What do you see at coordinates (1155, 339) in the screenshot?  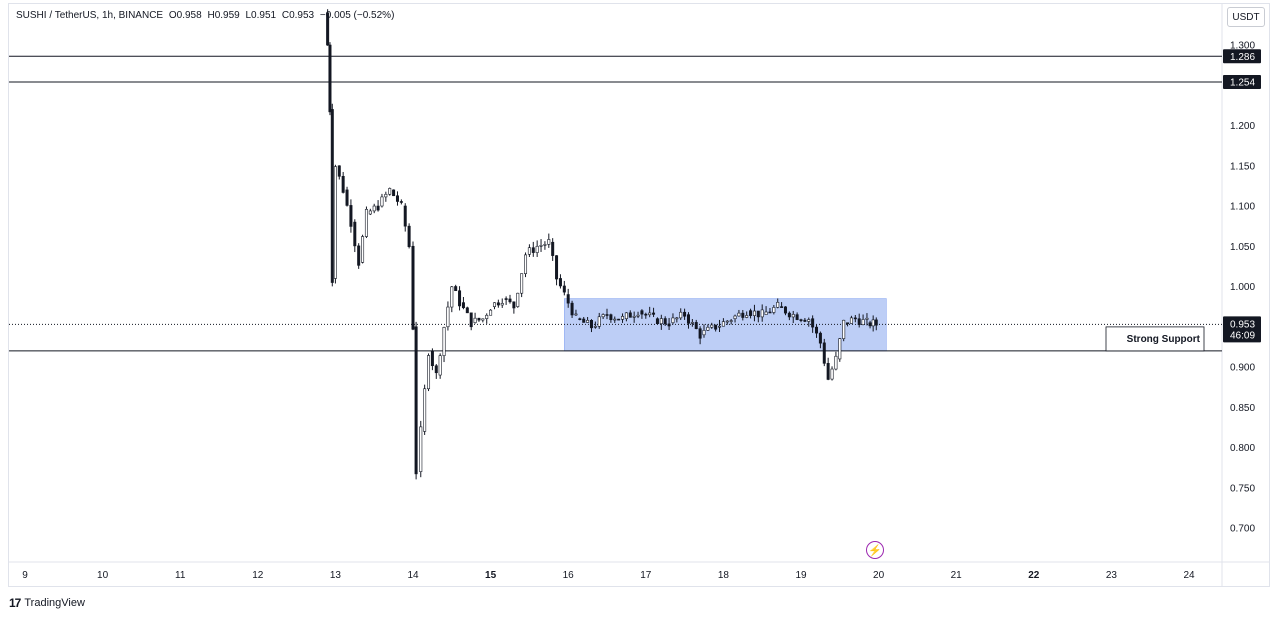 I see `support-annotation-box` at bounding box center [1155, 339].